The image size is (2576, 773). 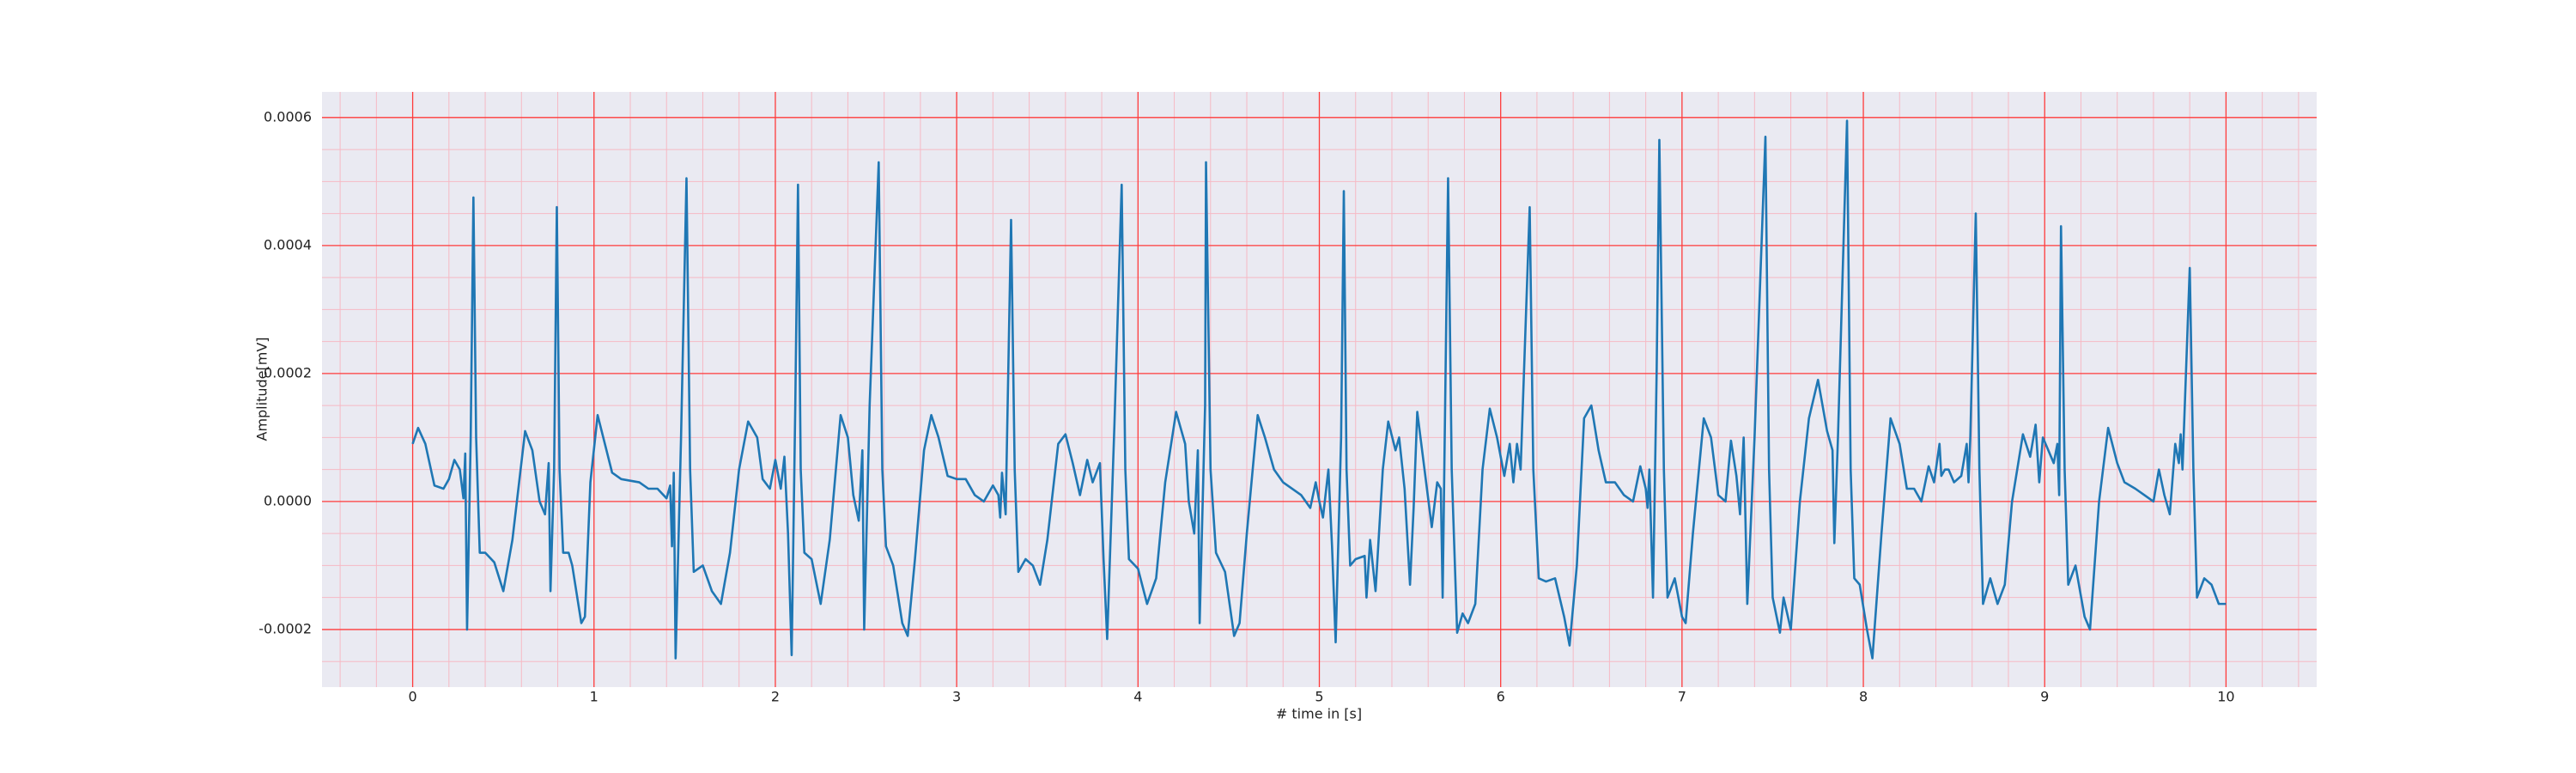 What do you see at coordinates (1682, 697) in the screenshot?
I see `x-tick-label: 7` at bounding box center [1682, 697].